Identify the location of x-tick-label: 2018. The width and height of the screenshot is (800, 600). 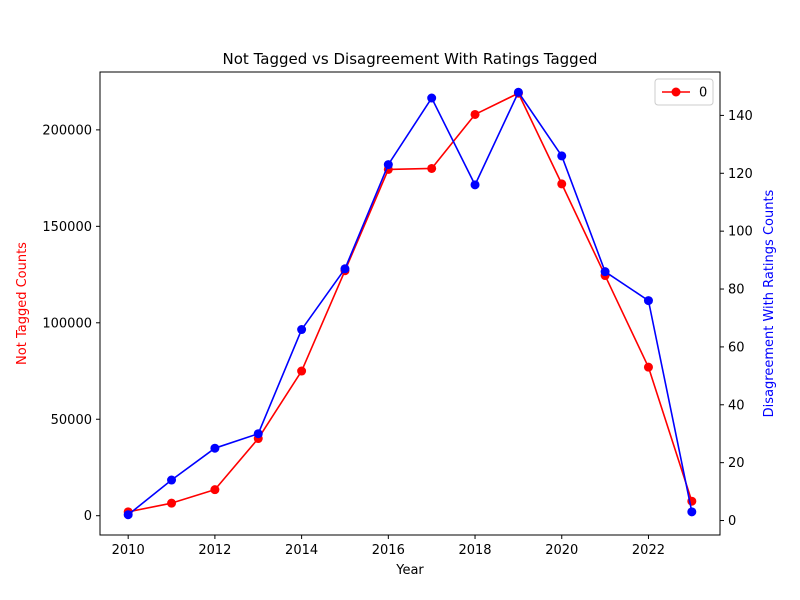
(474, 550).